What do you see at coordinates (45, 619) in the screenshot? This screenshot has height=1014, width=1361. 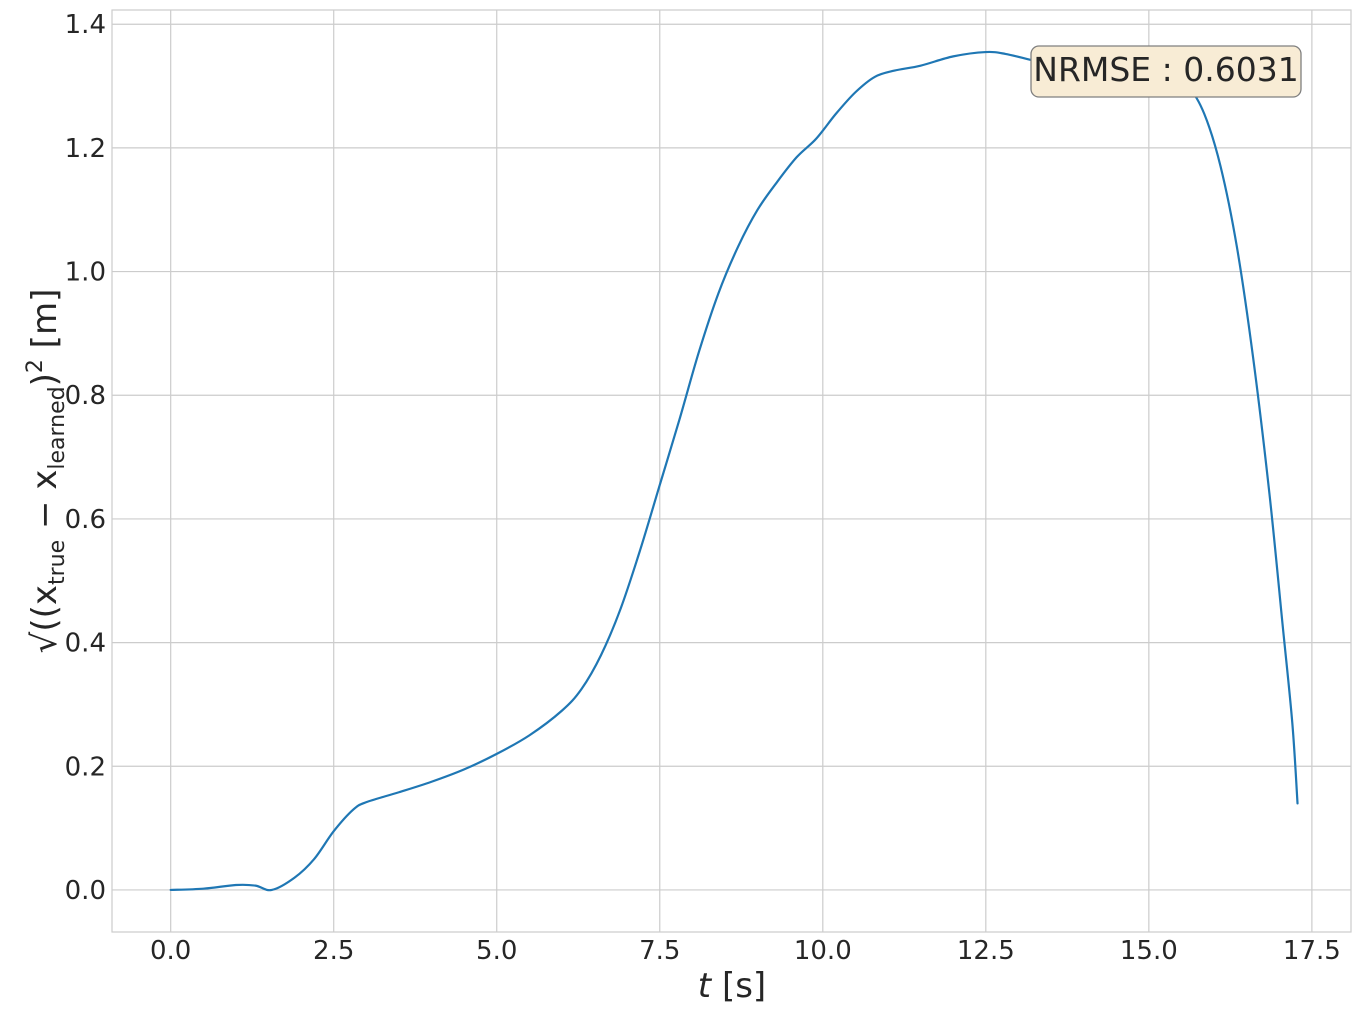 I see `y-axis-open: √((x` at bounding box center [45, 619].